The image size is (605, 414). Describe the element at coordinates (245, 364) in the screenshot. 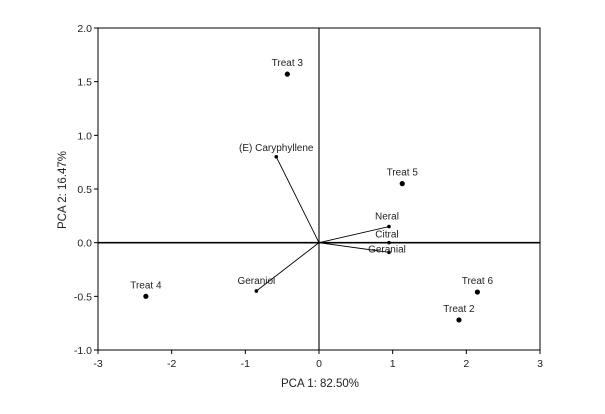

I see `x-tick-label: -1` at that location.